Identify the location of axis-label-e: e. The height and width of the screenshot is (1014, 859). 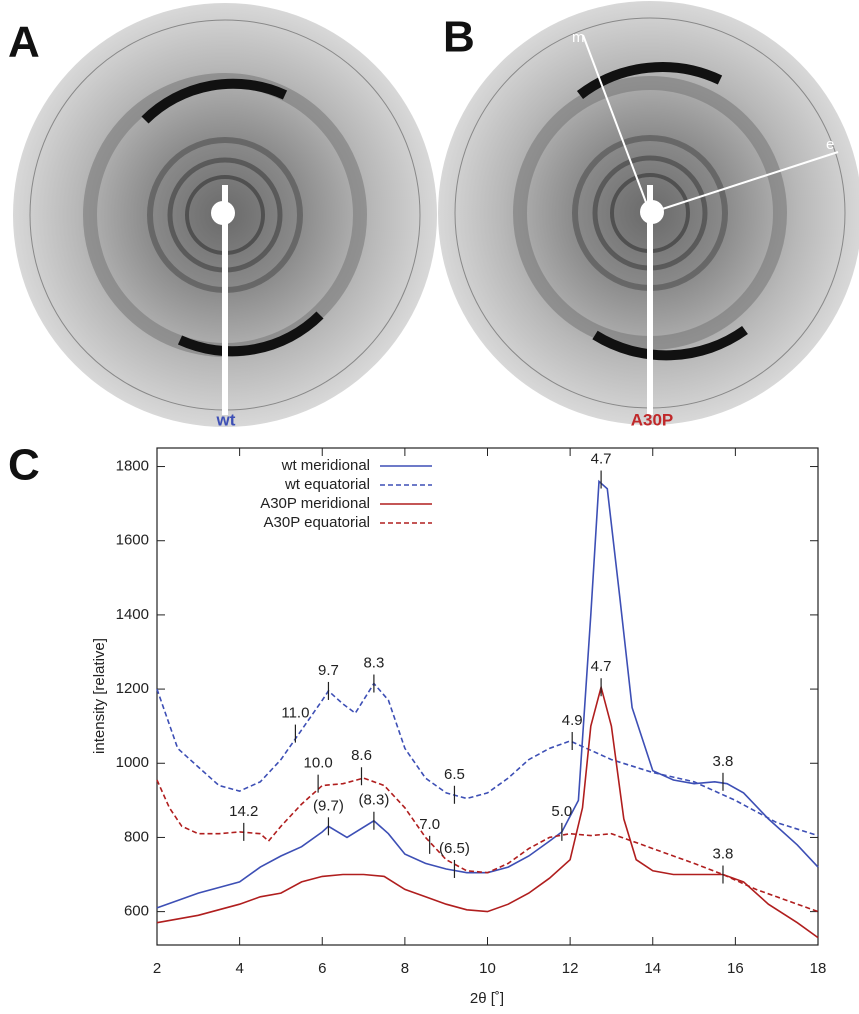
(830, 144).